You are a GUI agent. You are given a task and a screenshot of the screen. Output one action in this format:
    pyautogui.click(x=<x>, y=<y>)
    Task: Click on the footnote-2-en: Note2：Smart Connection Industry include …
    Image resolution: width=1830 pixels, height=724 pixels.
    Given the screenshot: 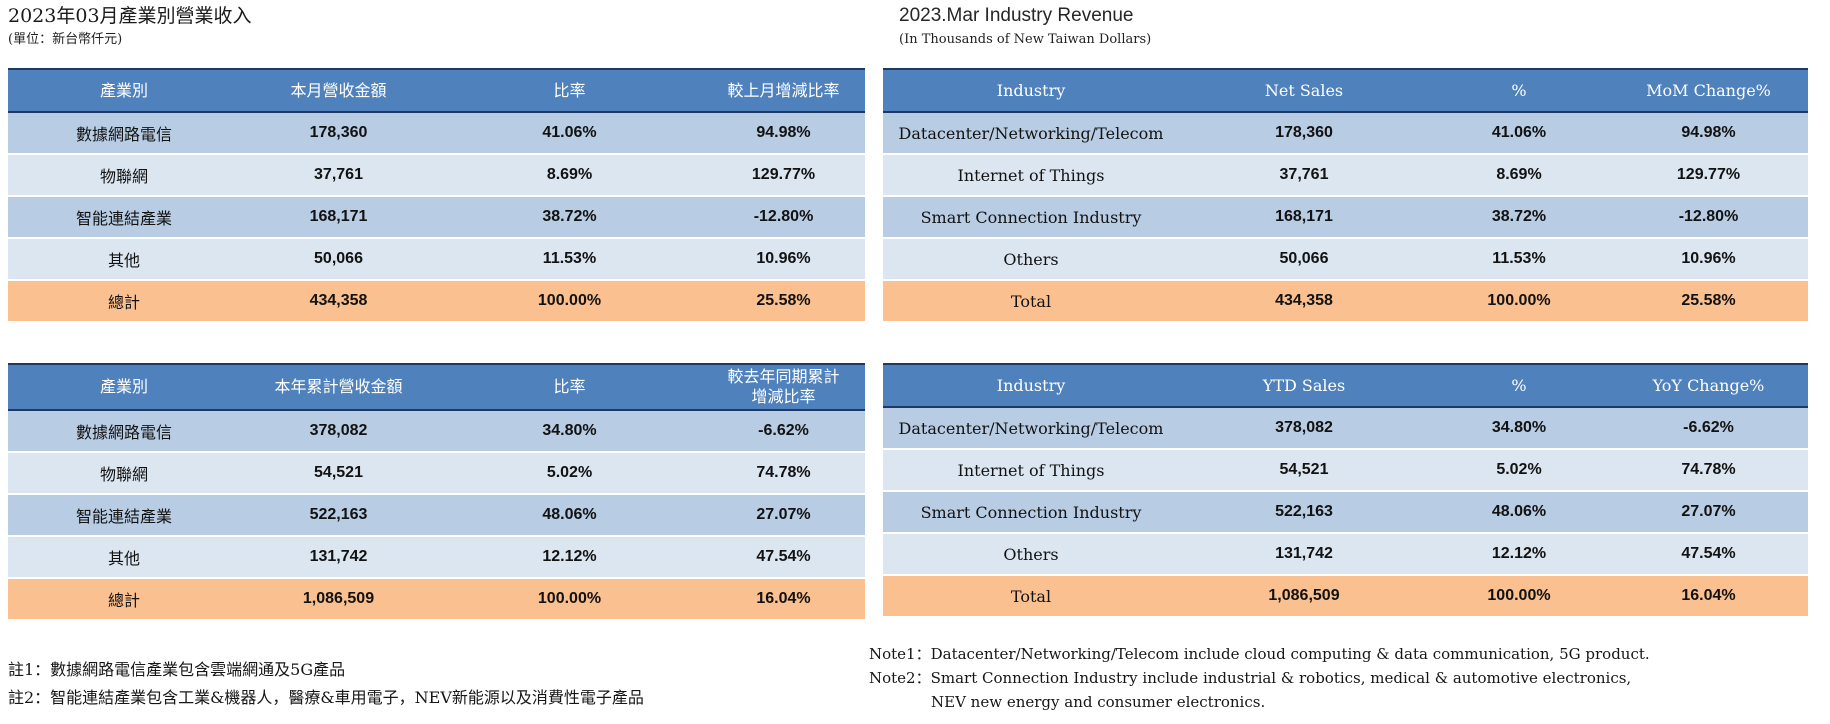 What is the action you would take?
    pyautogui.click(x=1250, y=678)
    